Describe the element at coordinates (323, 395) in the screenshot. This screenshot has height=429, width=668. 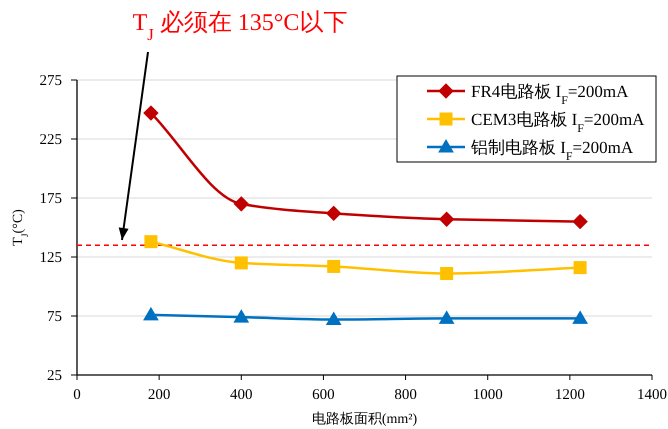
I see `x-tick-label: 600` at that location.